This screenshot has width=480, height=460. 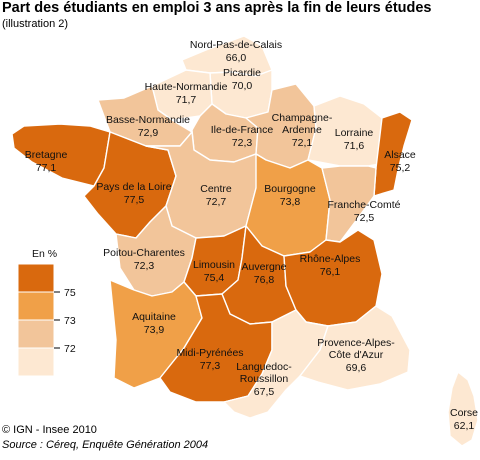 I want to click on region-label-alsace: Alsace, so click(x=400, y=155).